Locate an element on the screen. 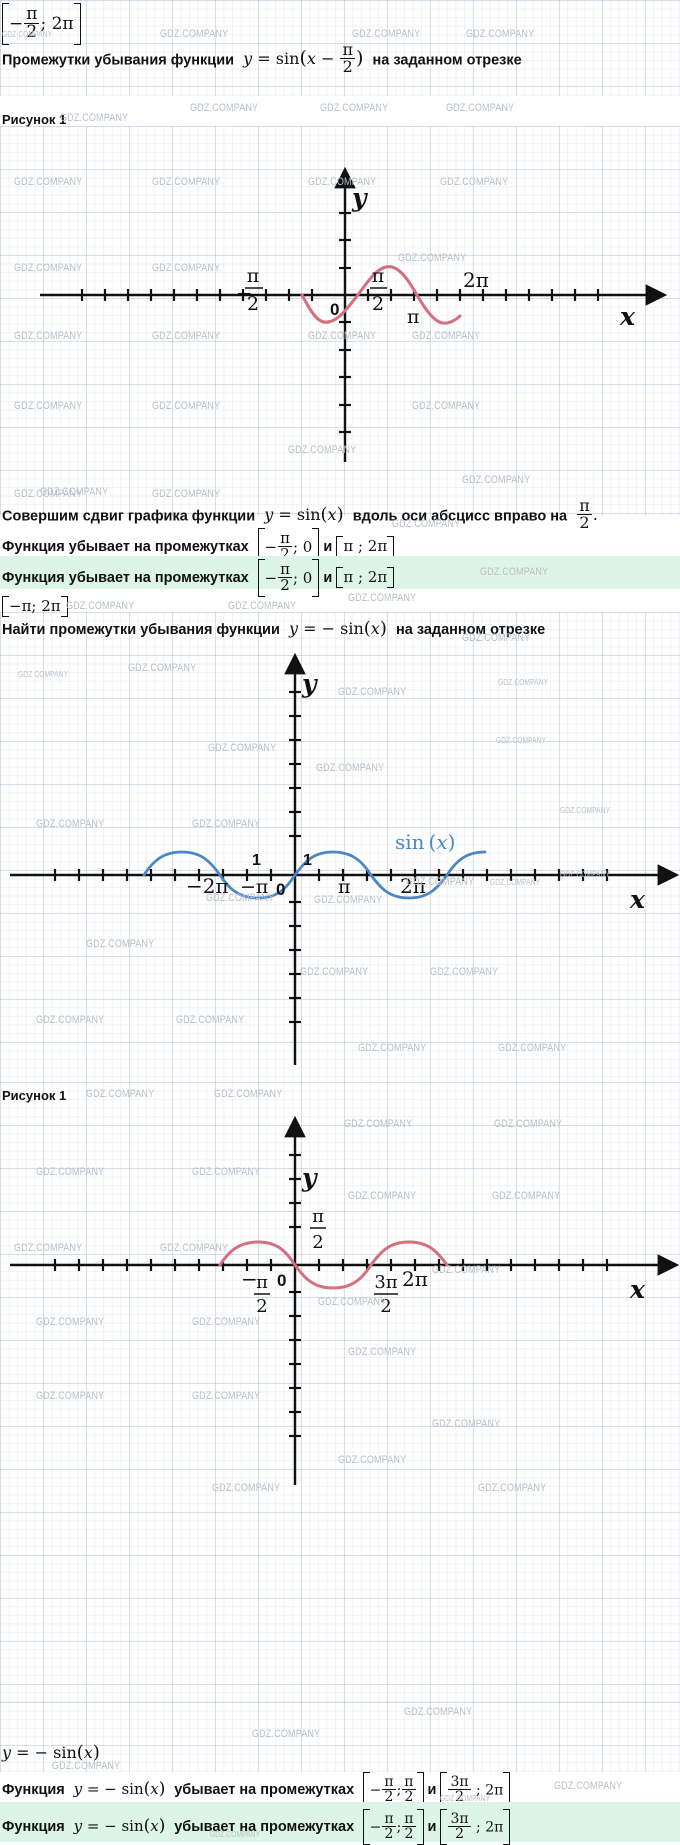 This screenshot has width=680, height=1845. section1-answer-highlight-conj: и is located at coordinates (328, 577).